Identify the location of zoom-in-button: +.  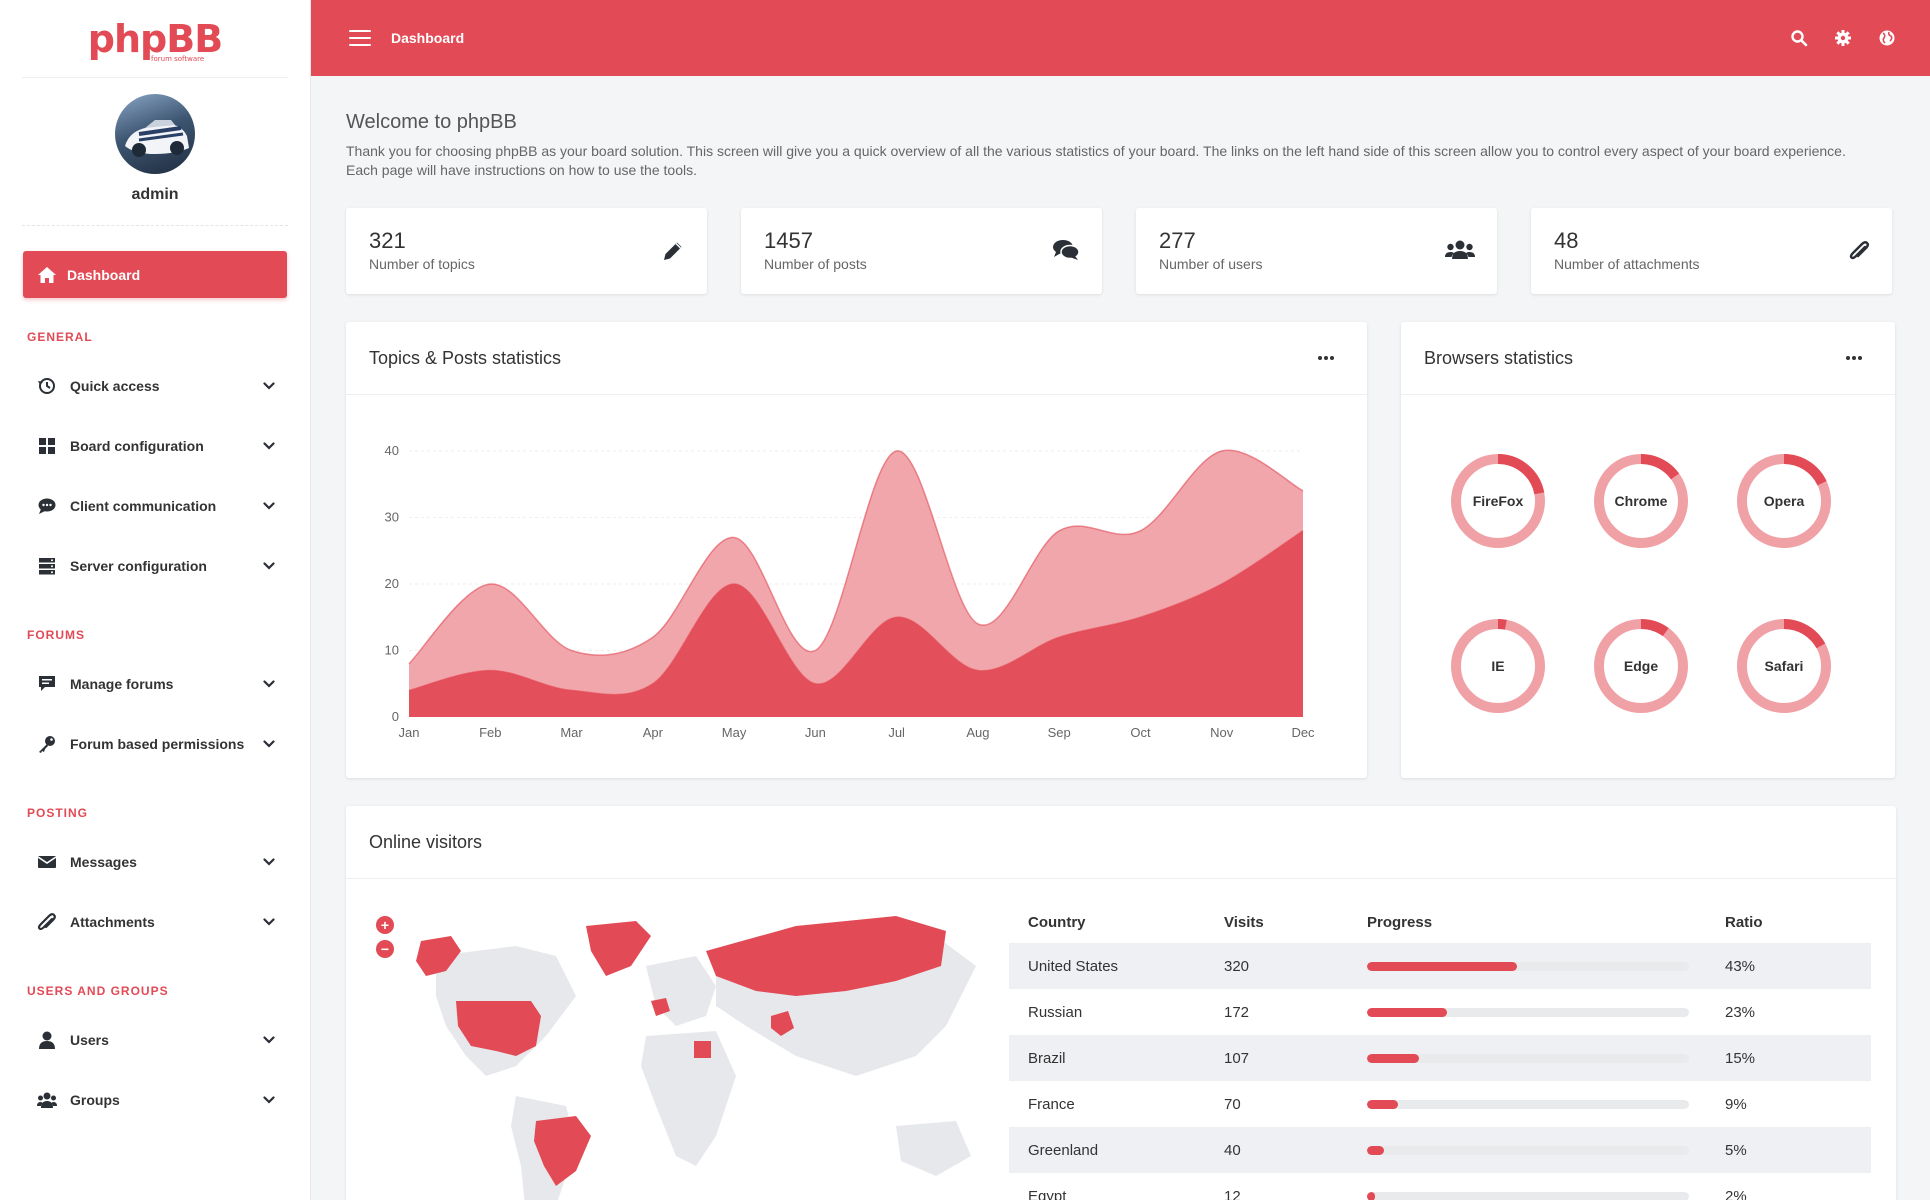
(385, 925).